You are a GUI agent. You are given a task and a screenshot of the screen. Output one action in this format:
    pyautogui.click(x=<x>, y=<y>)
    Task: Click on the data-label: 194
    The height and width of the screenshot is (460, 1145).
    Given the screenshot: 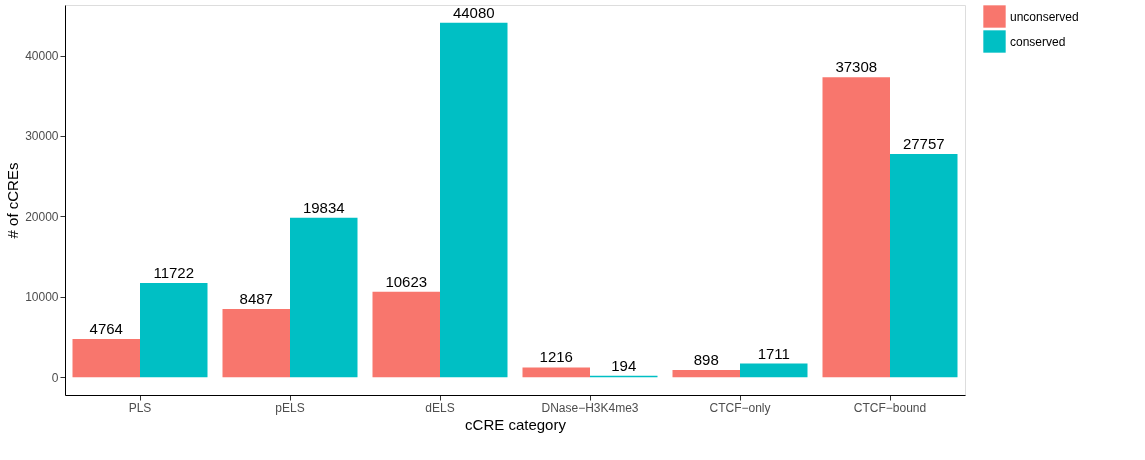 What is the action you would take?
    pyautogui.click(x=624, y=365)
    